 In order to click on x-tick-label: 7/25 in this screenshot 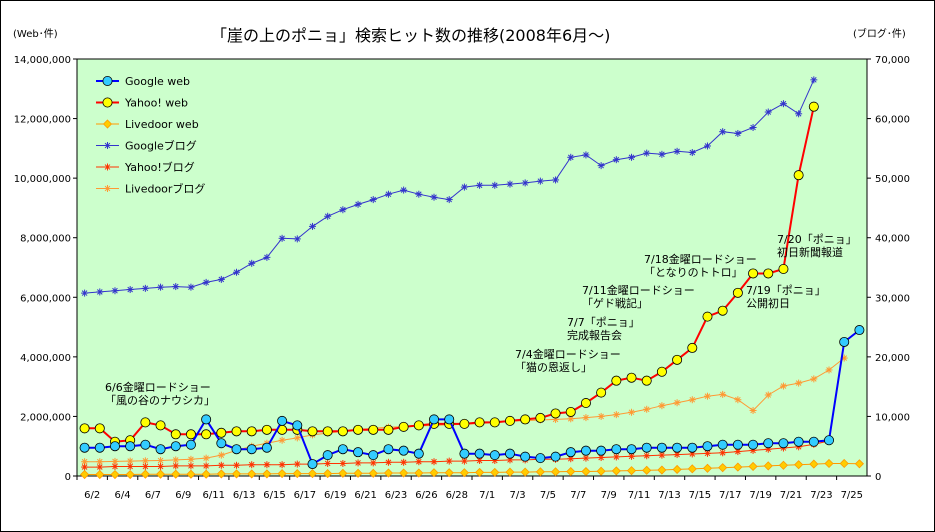, I will do `click(852, 495)`.